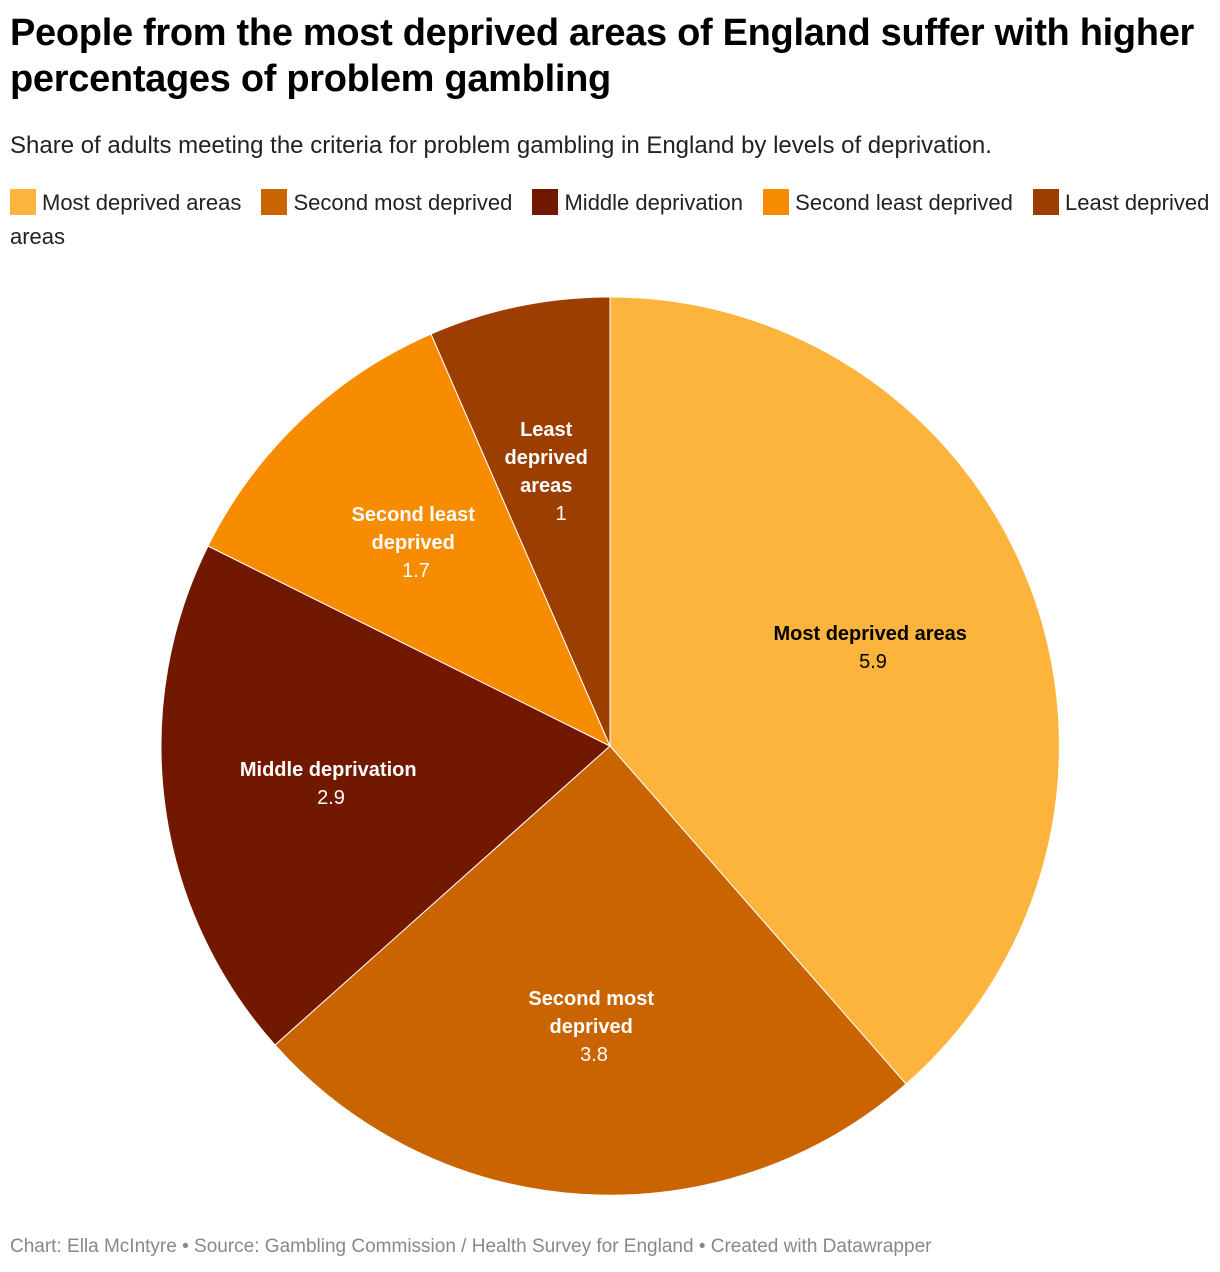 This screenshot has width=1220, height=1272. Describe the element at coordinates (654, 202) in the screenshot. I see `legend-label: Middle deprivation` at that location.